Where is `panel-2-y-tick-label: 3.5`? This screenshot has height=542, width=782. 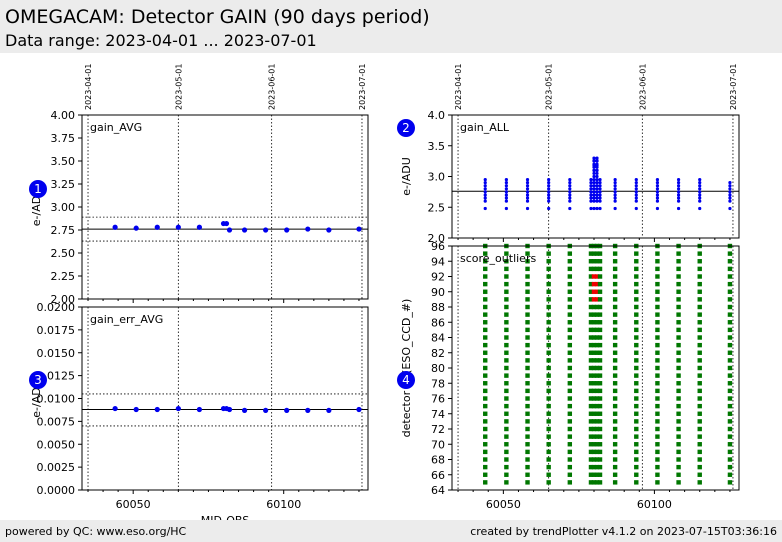 panel-2-y-tick-label: 3.5 is located at coordinates (437, 146).